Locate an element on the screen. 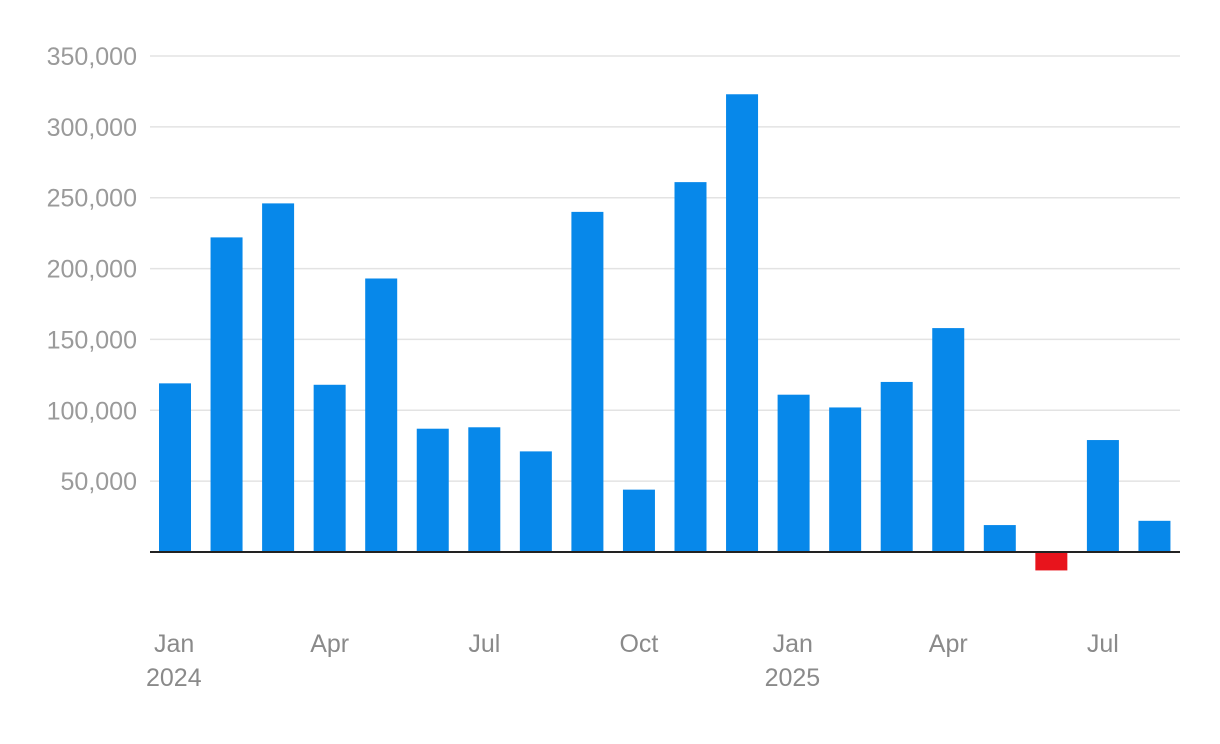 Image resolution: width=1220 pixels, height=744 pixels. y-tick-label: 300,000 is located at coordinates (92, 128).